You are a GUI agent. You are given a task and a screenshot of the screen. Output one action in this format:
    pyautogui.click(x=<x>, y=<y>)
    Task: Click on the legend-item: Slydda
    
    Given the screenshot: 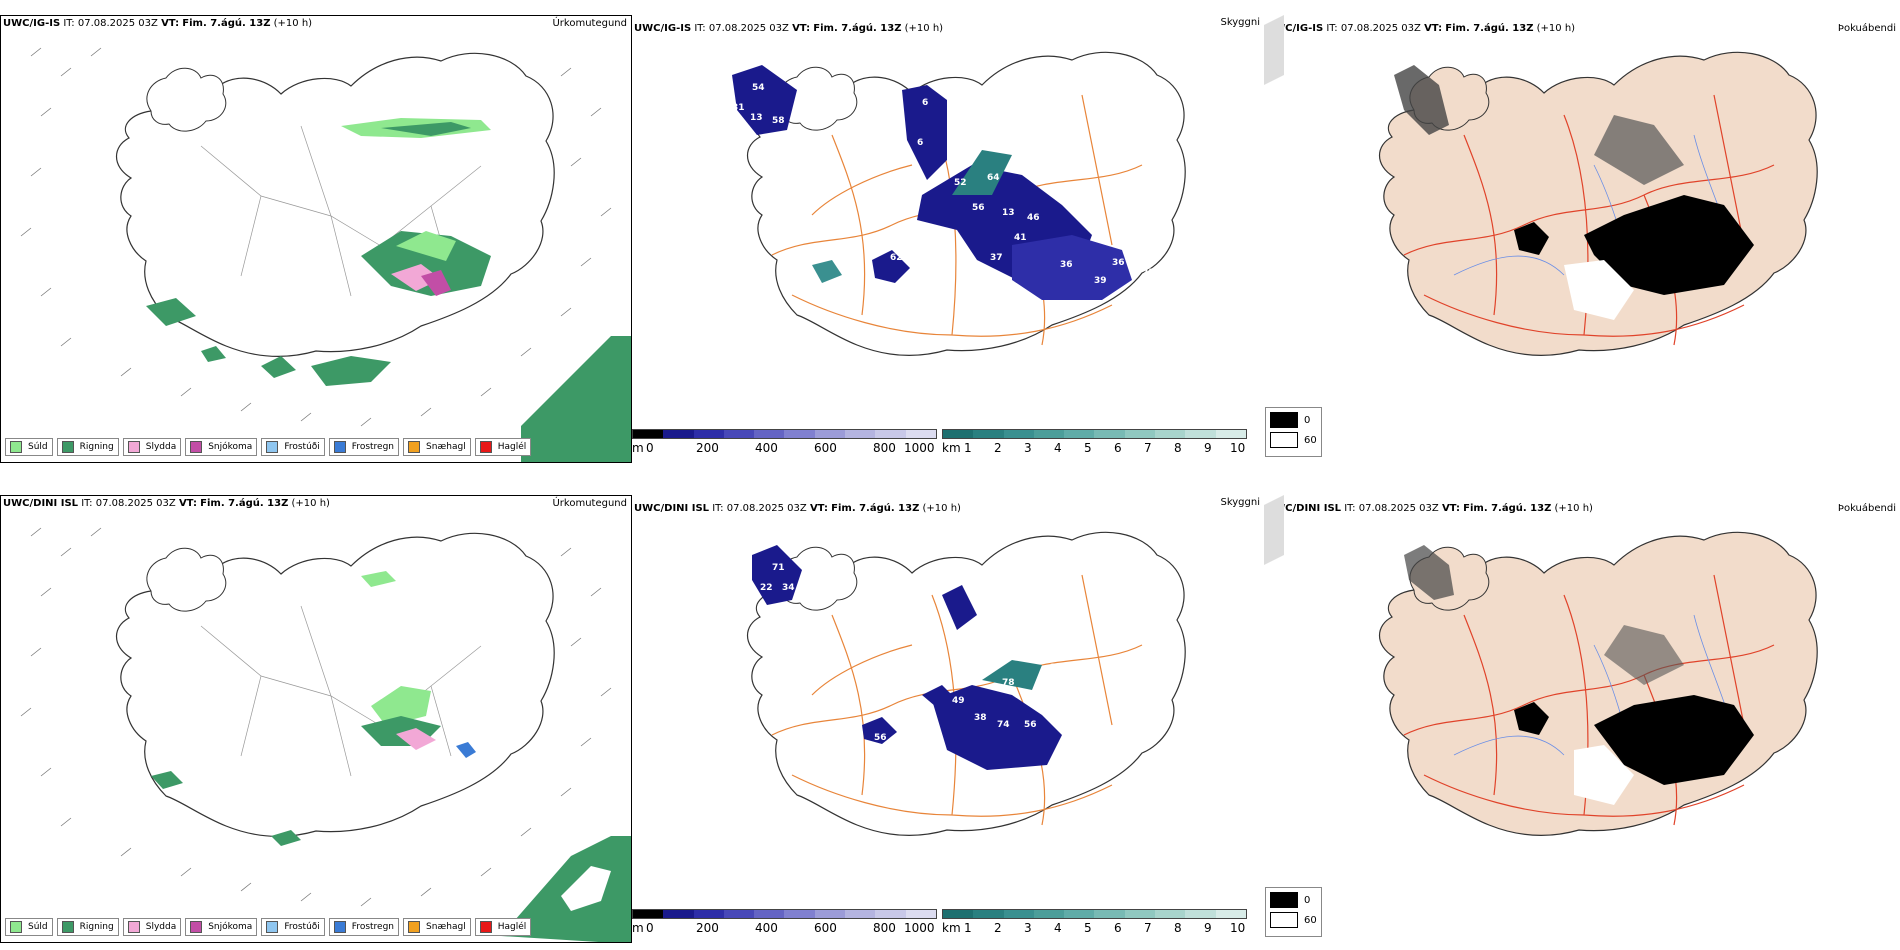 What is the action you would take?
    pyautogui.click(x=152, y=447)
    